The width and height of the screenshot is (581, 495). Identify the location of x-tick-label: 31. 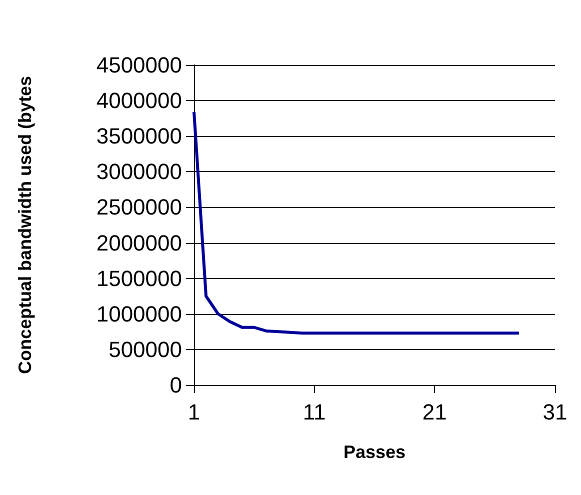
(555, 412).